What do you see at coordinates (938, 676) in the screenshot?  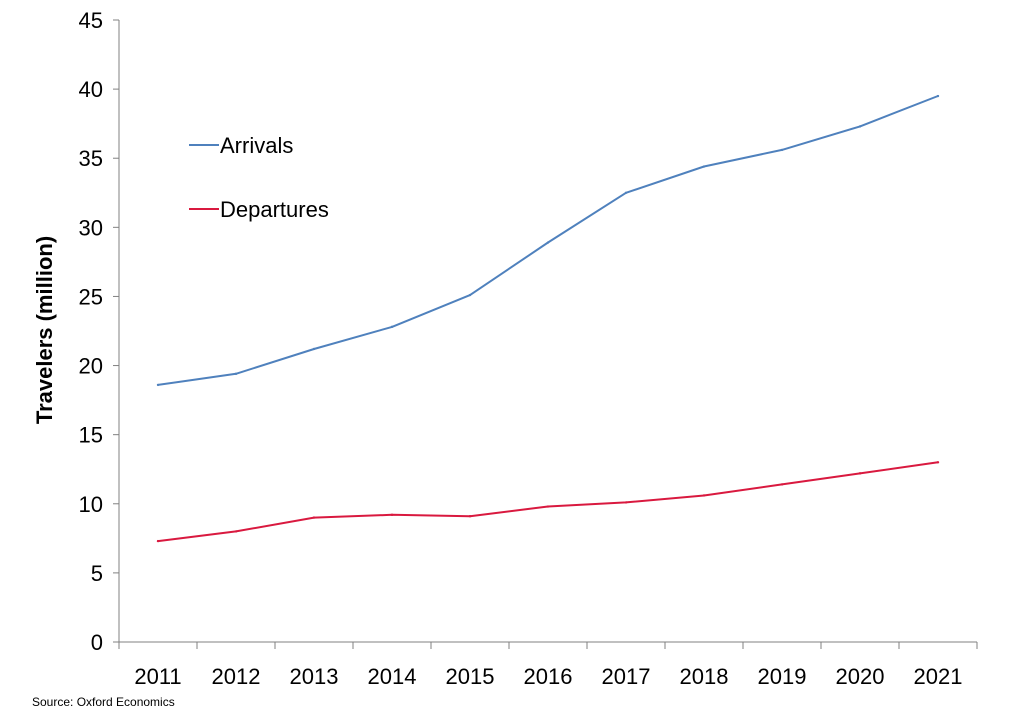 I see `x-tick-label: 2021` at bounding box center [938, 676].